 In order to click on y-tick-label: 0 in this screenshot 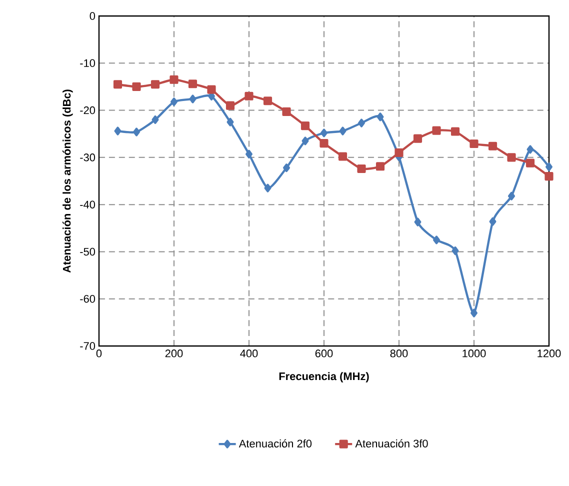, I will do `click(93, 16)`.